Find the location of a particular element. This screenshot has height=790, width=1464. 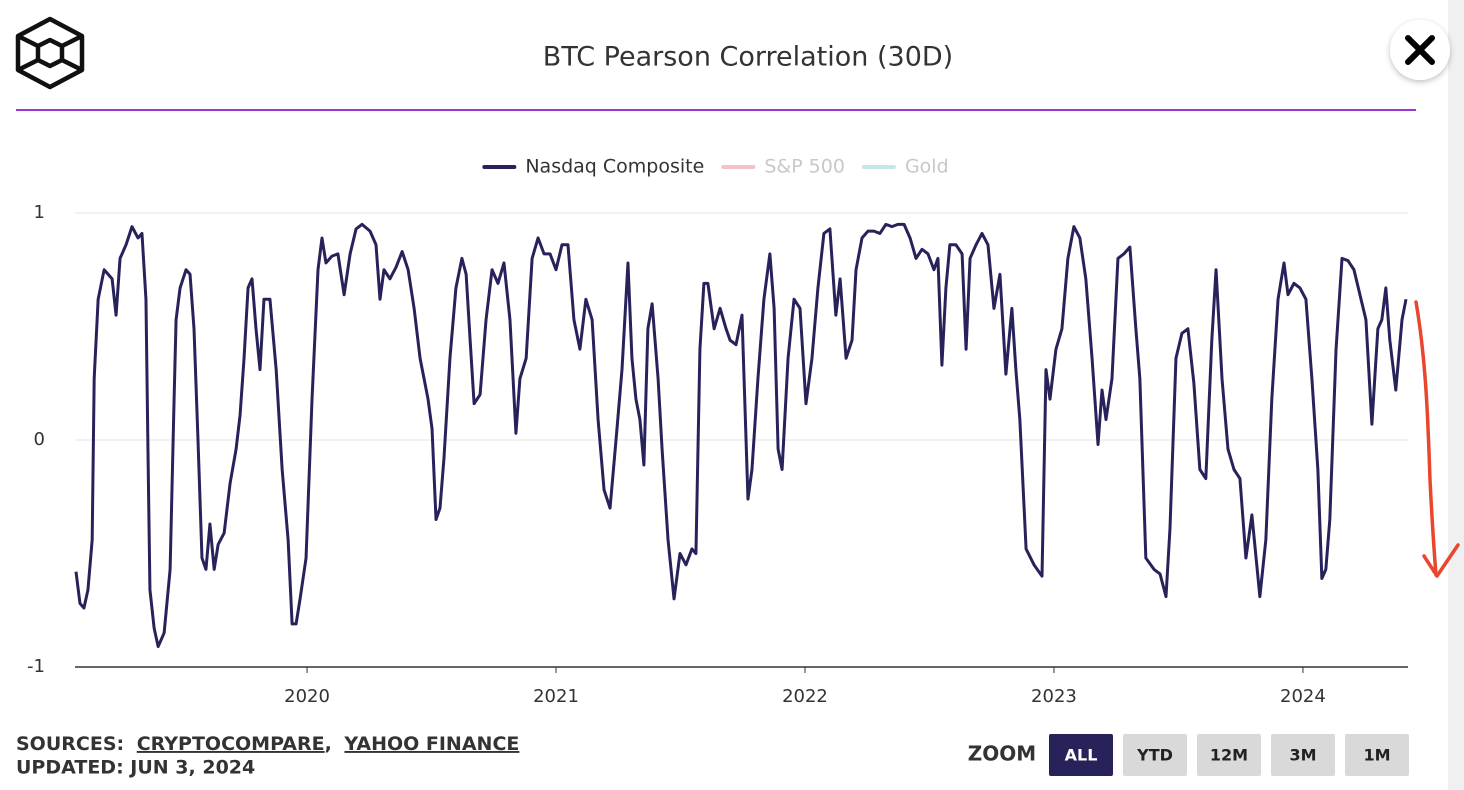

zoom-button: YTD is located at coordinates (1155, 755).